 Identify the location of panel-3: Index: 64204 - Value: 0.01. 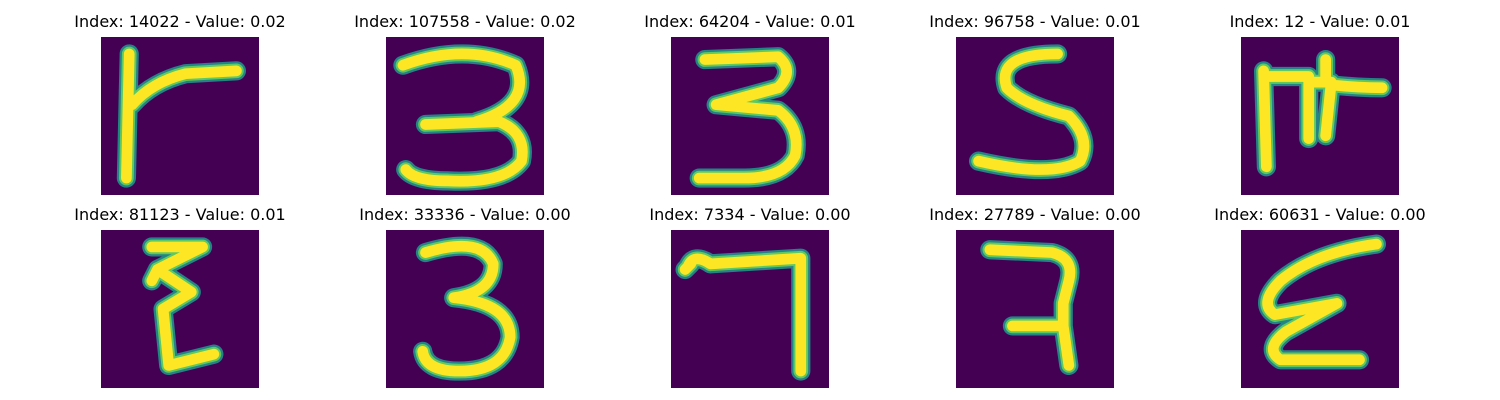
(750, 102).